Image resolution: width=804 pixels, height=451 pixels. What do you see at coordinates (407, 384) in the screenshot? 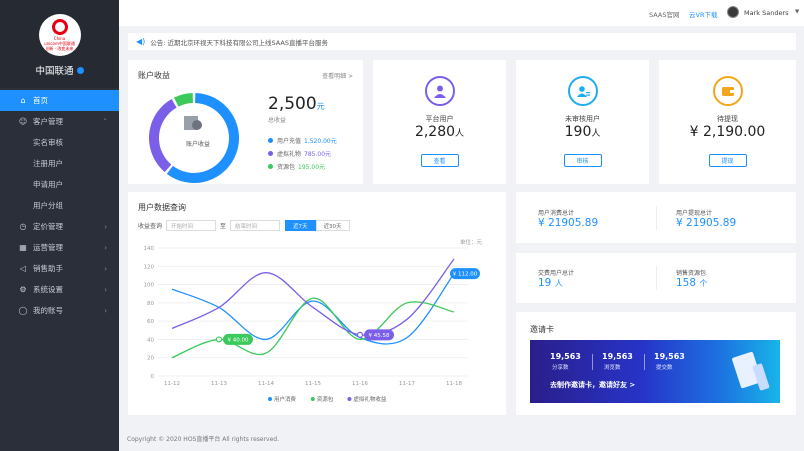
I see `x-tick-label: 11-17` at bounding box center [407, 384].